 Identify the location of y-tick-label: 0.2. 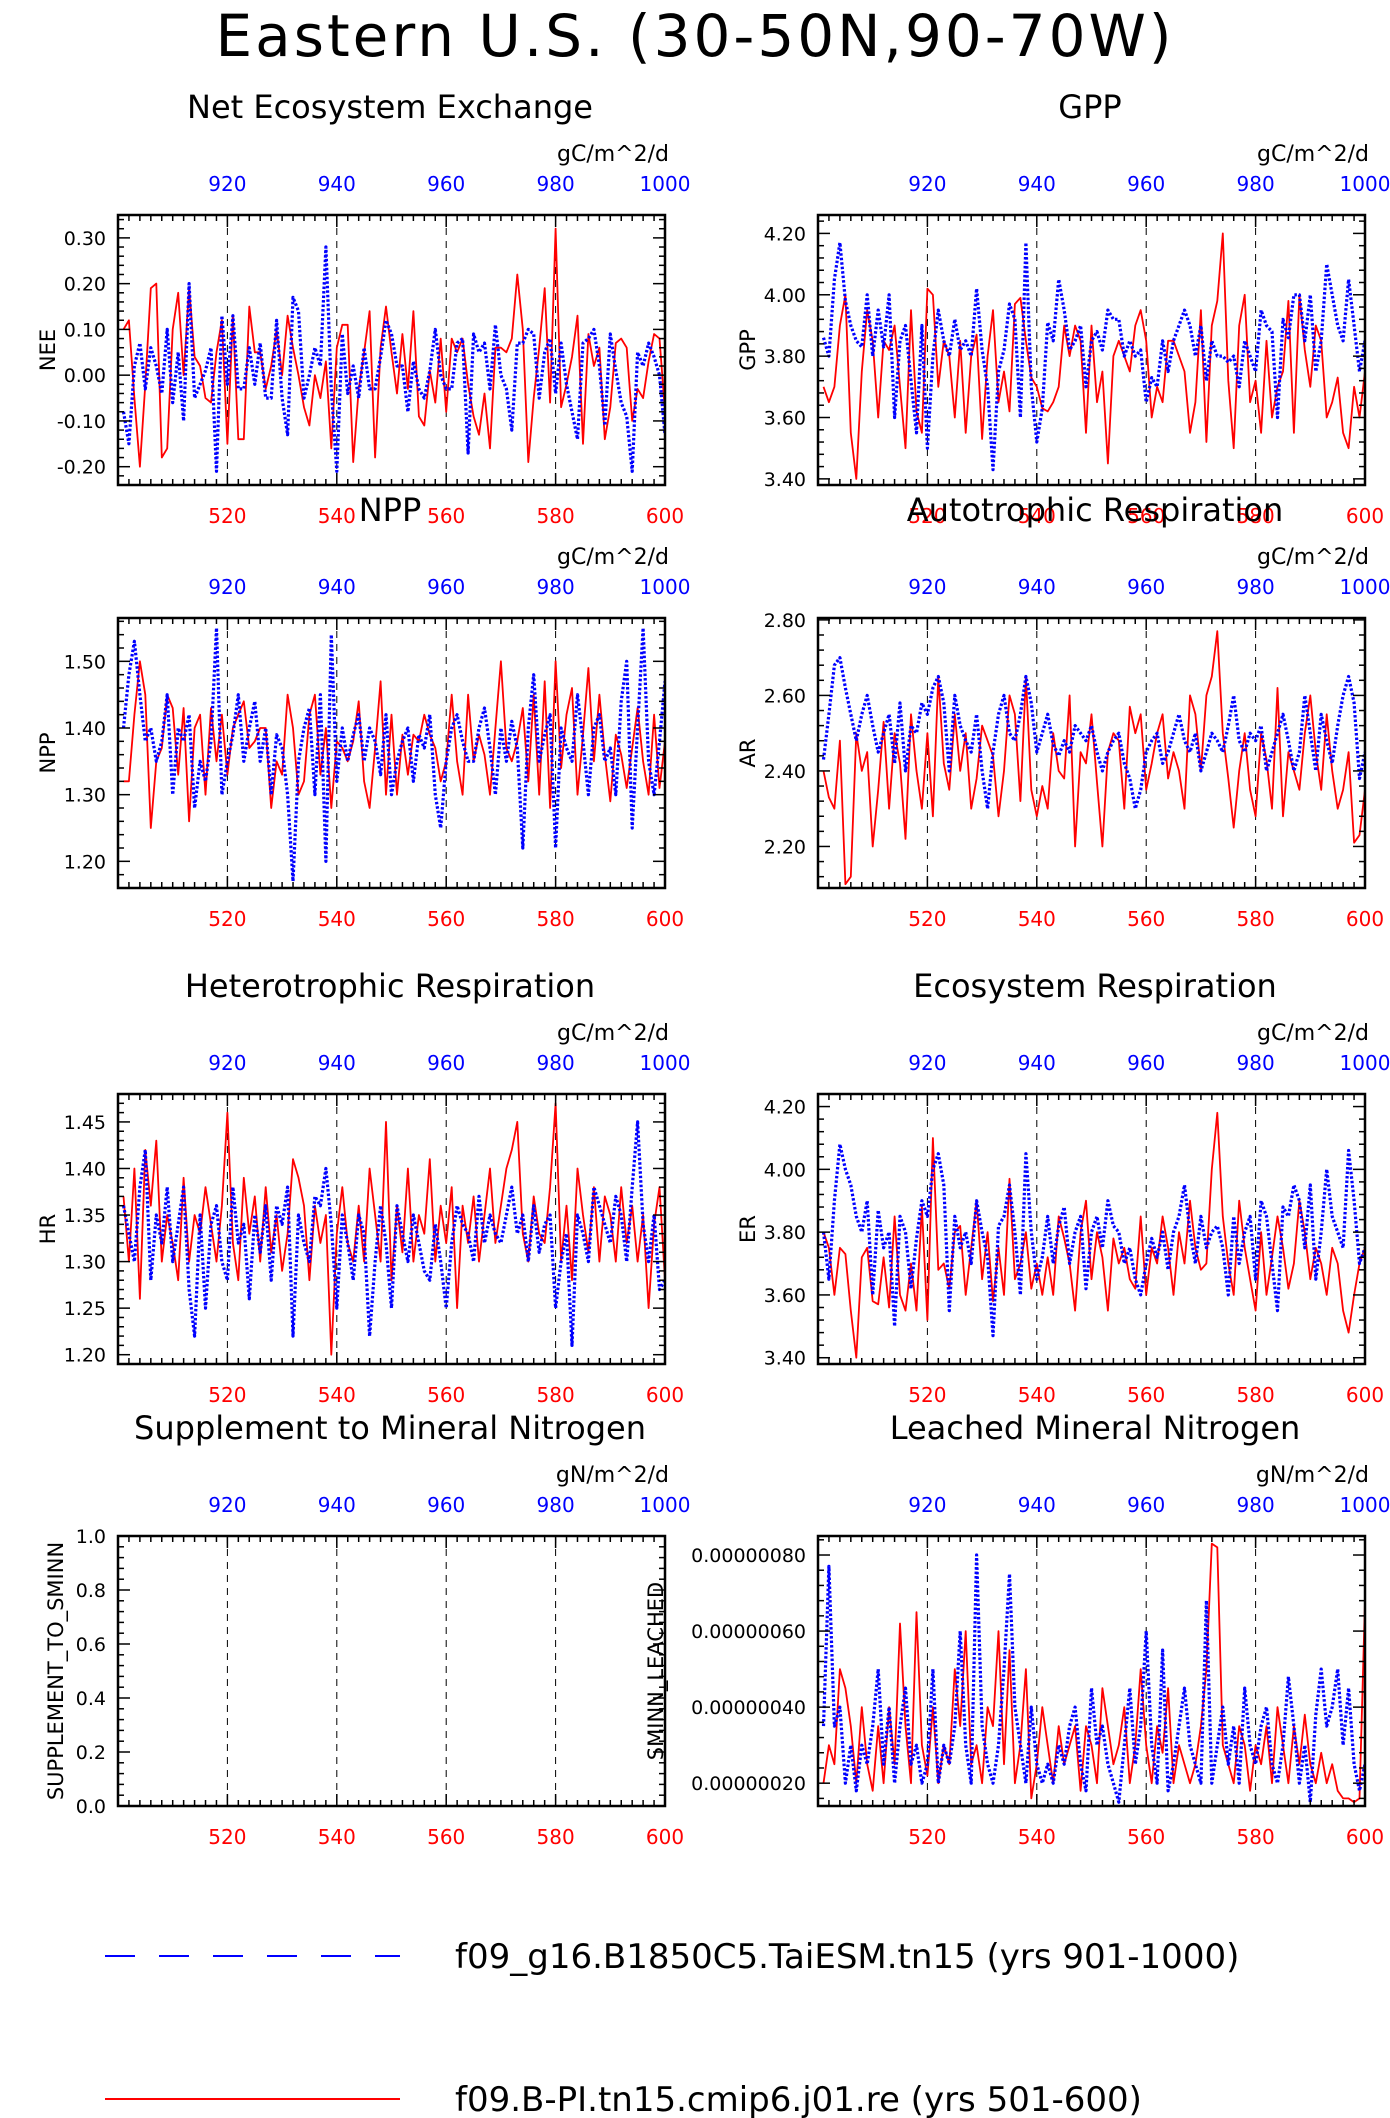
(91, 1753).